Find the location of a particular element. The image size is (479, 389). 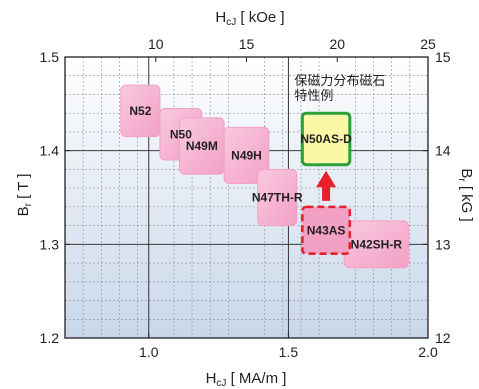

base-grade-label: N43AS is located at coordinates (326, 230).